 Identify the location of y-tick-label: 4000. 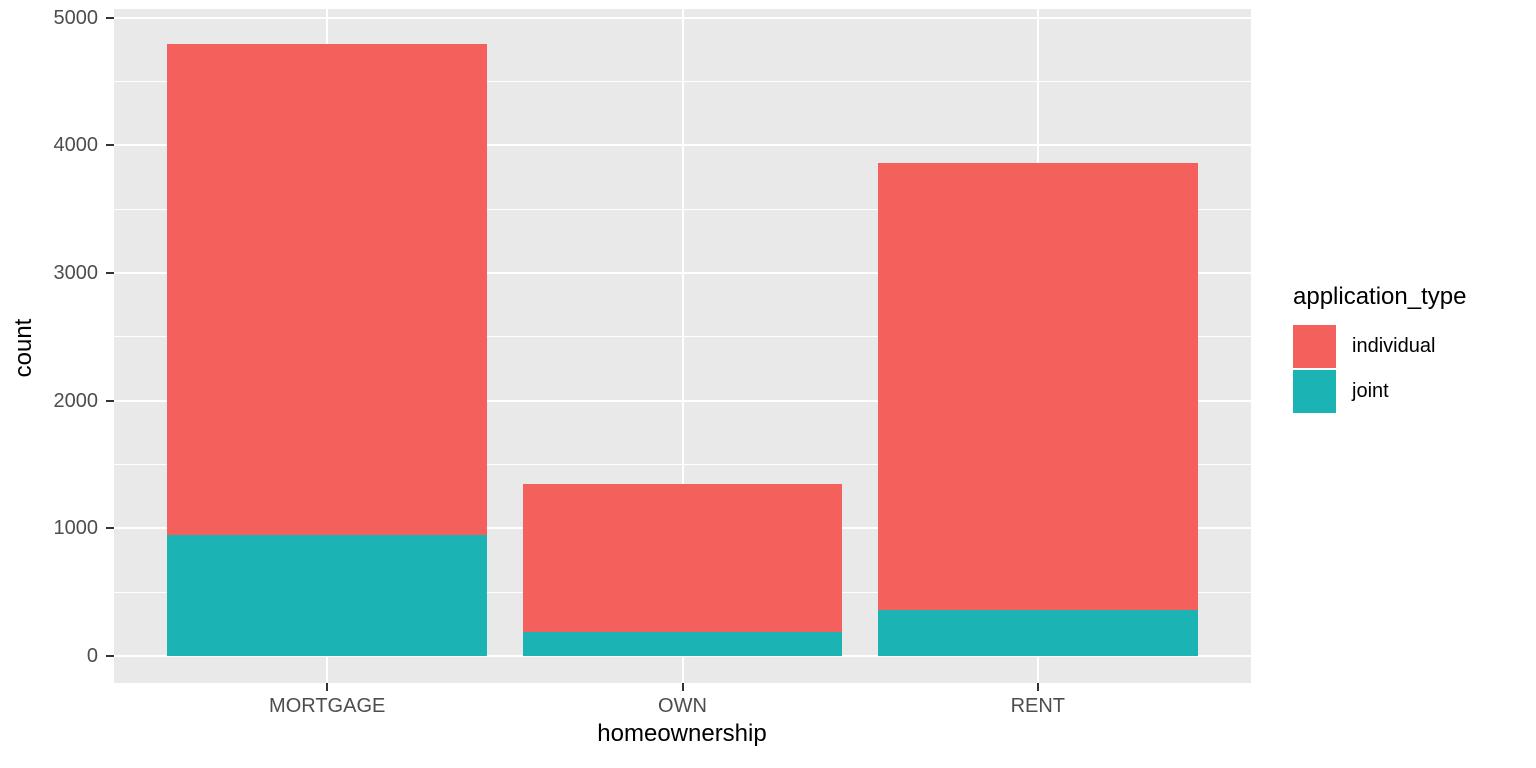
(76, 145).